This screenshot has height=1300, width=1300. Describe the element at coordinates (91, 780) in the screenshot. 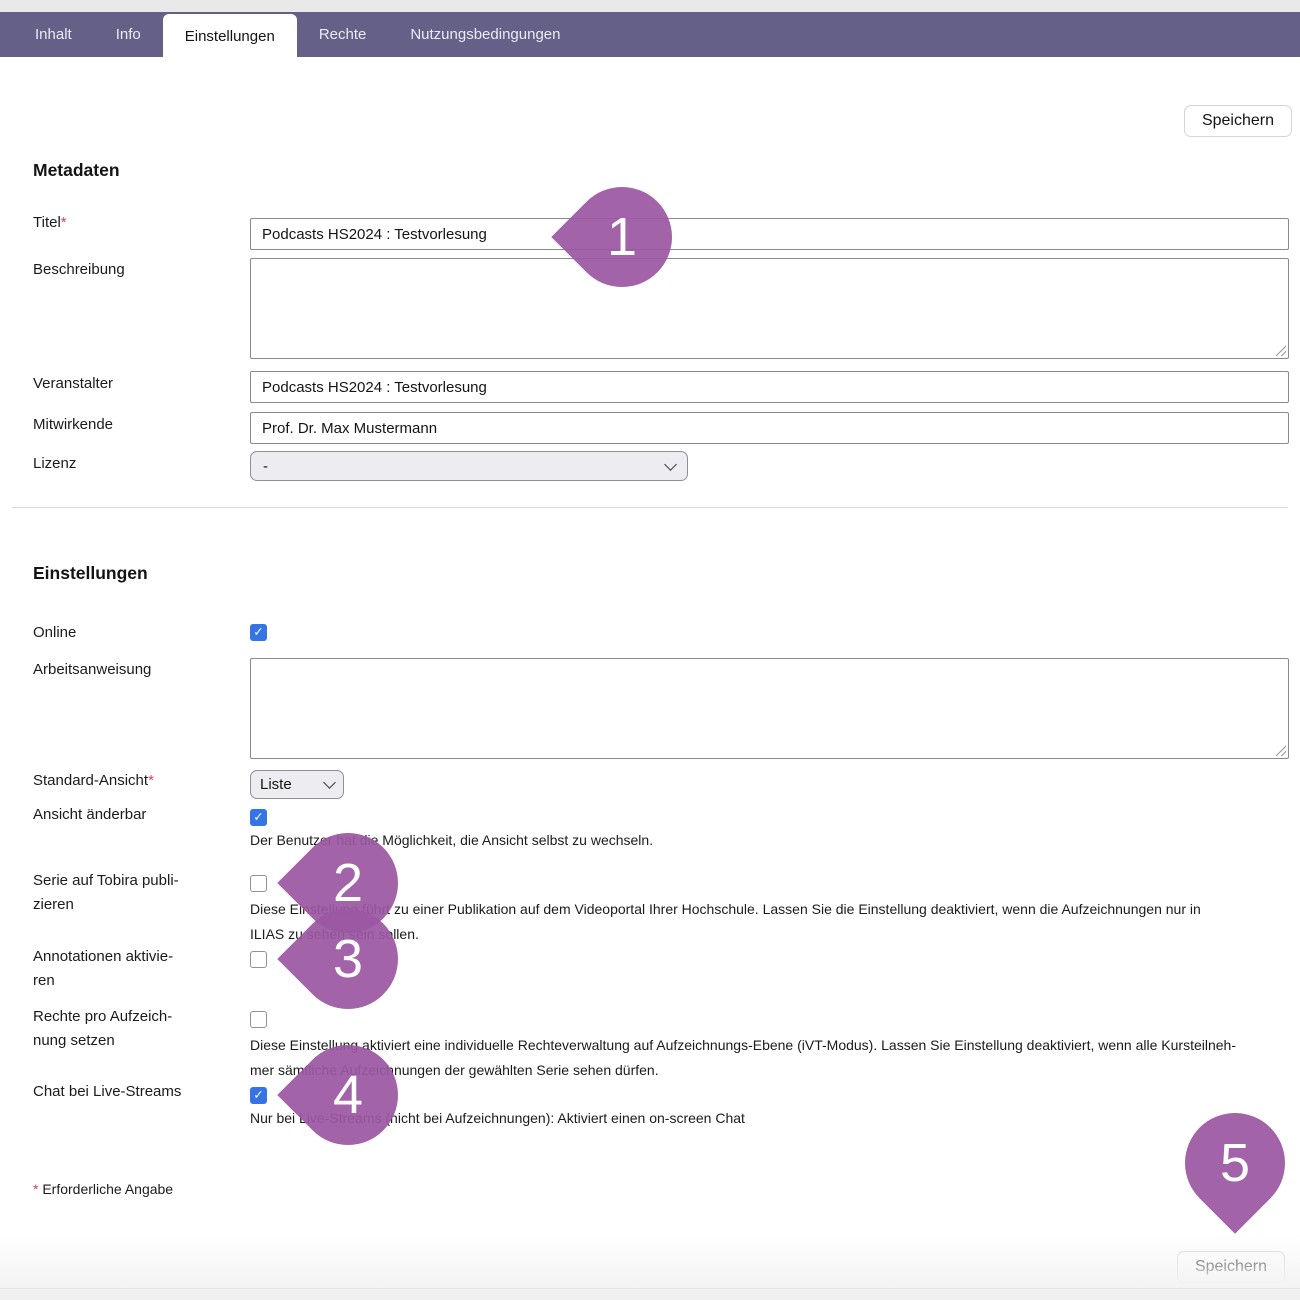

I see `standard-ansicht-label-text: Standard-Ansicht` at that location.